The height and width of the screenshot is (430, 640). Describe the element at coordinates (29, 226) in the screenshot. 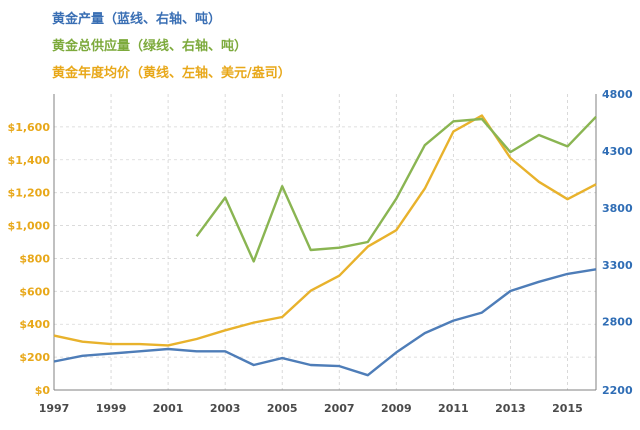

I see `left-tick-label: $1,000` at that location.